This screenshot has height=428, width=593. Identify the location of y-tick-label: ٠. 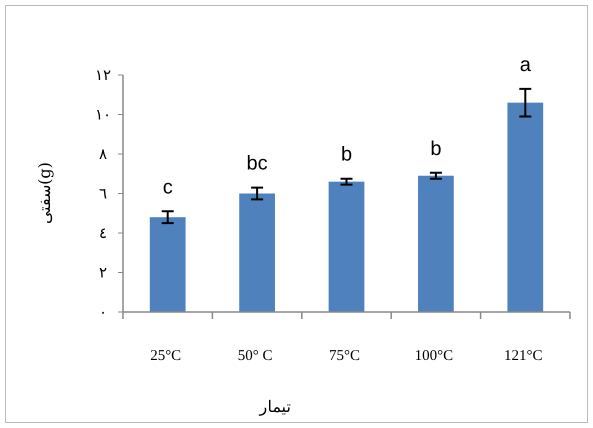
(103, 312).